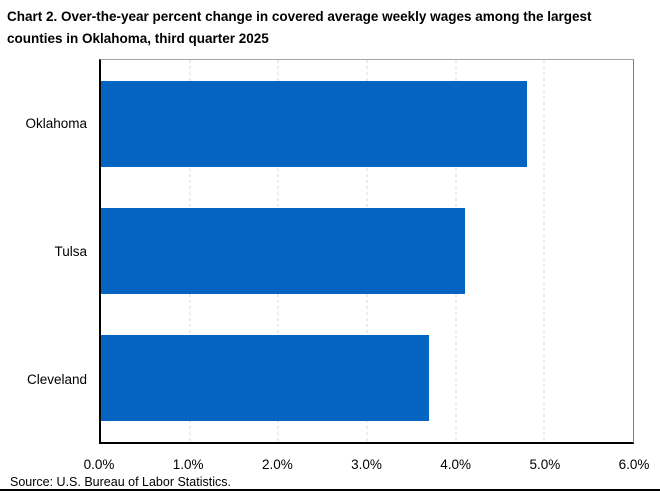 The height and width of the screenshot is (494, 660). Describe the element at coordinates (99, 464) in the screenshot. I see `x-tick-0pct: 0.0%` at that location.